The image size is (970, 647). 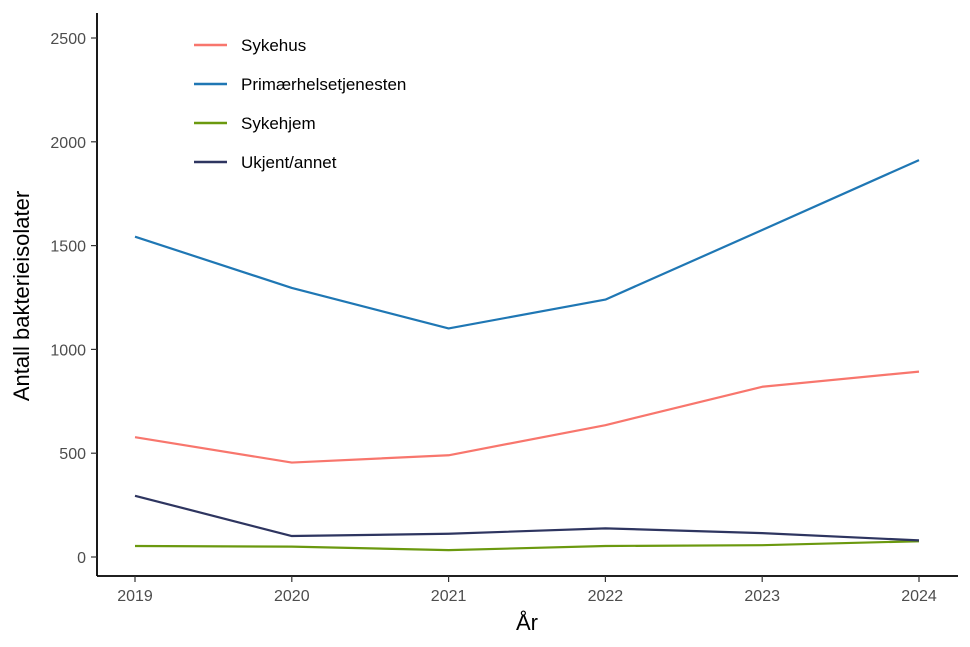 I want to click on y-tick-label: 1500, so click(x=68, y=247).